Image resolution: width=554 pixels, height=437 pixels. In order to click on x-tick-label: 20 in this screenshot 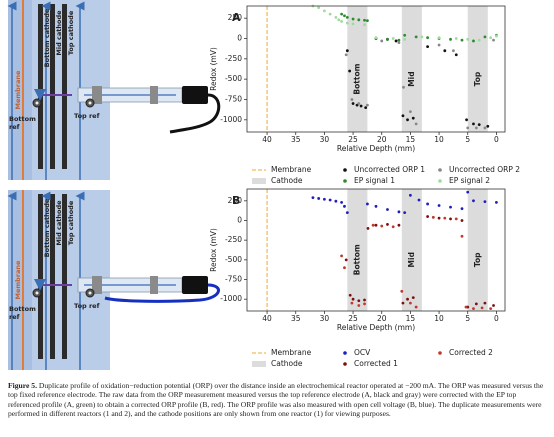, I will do `click(382, 318)`.